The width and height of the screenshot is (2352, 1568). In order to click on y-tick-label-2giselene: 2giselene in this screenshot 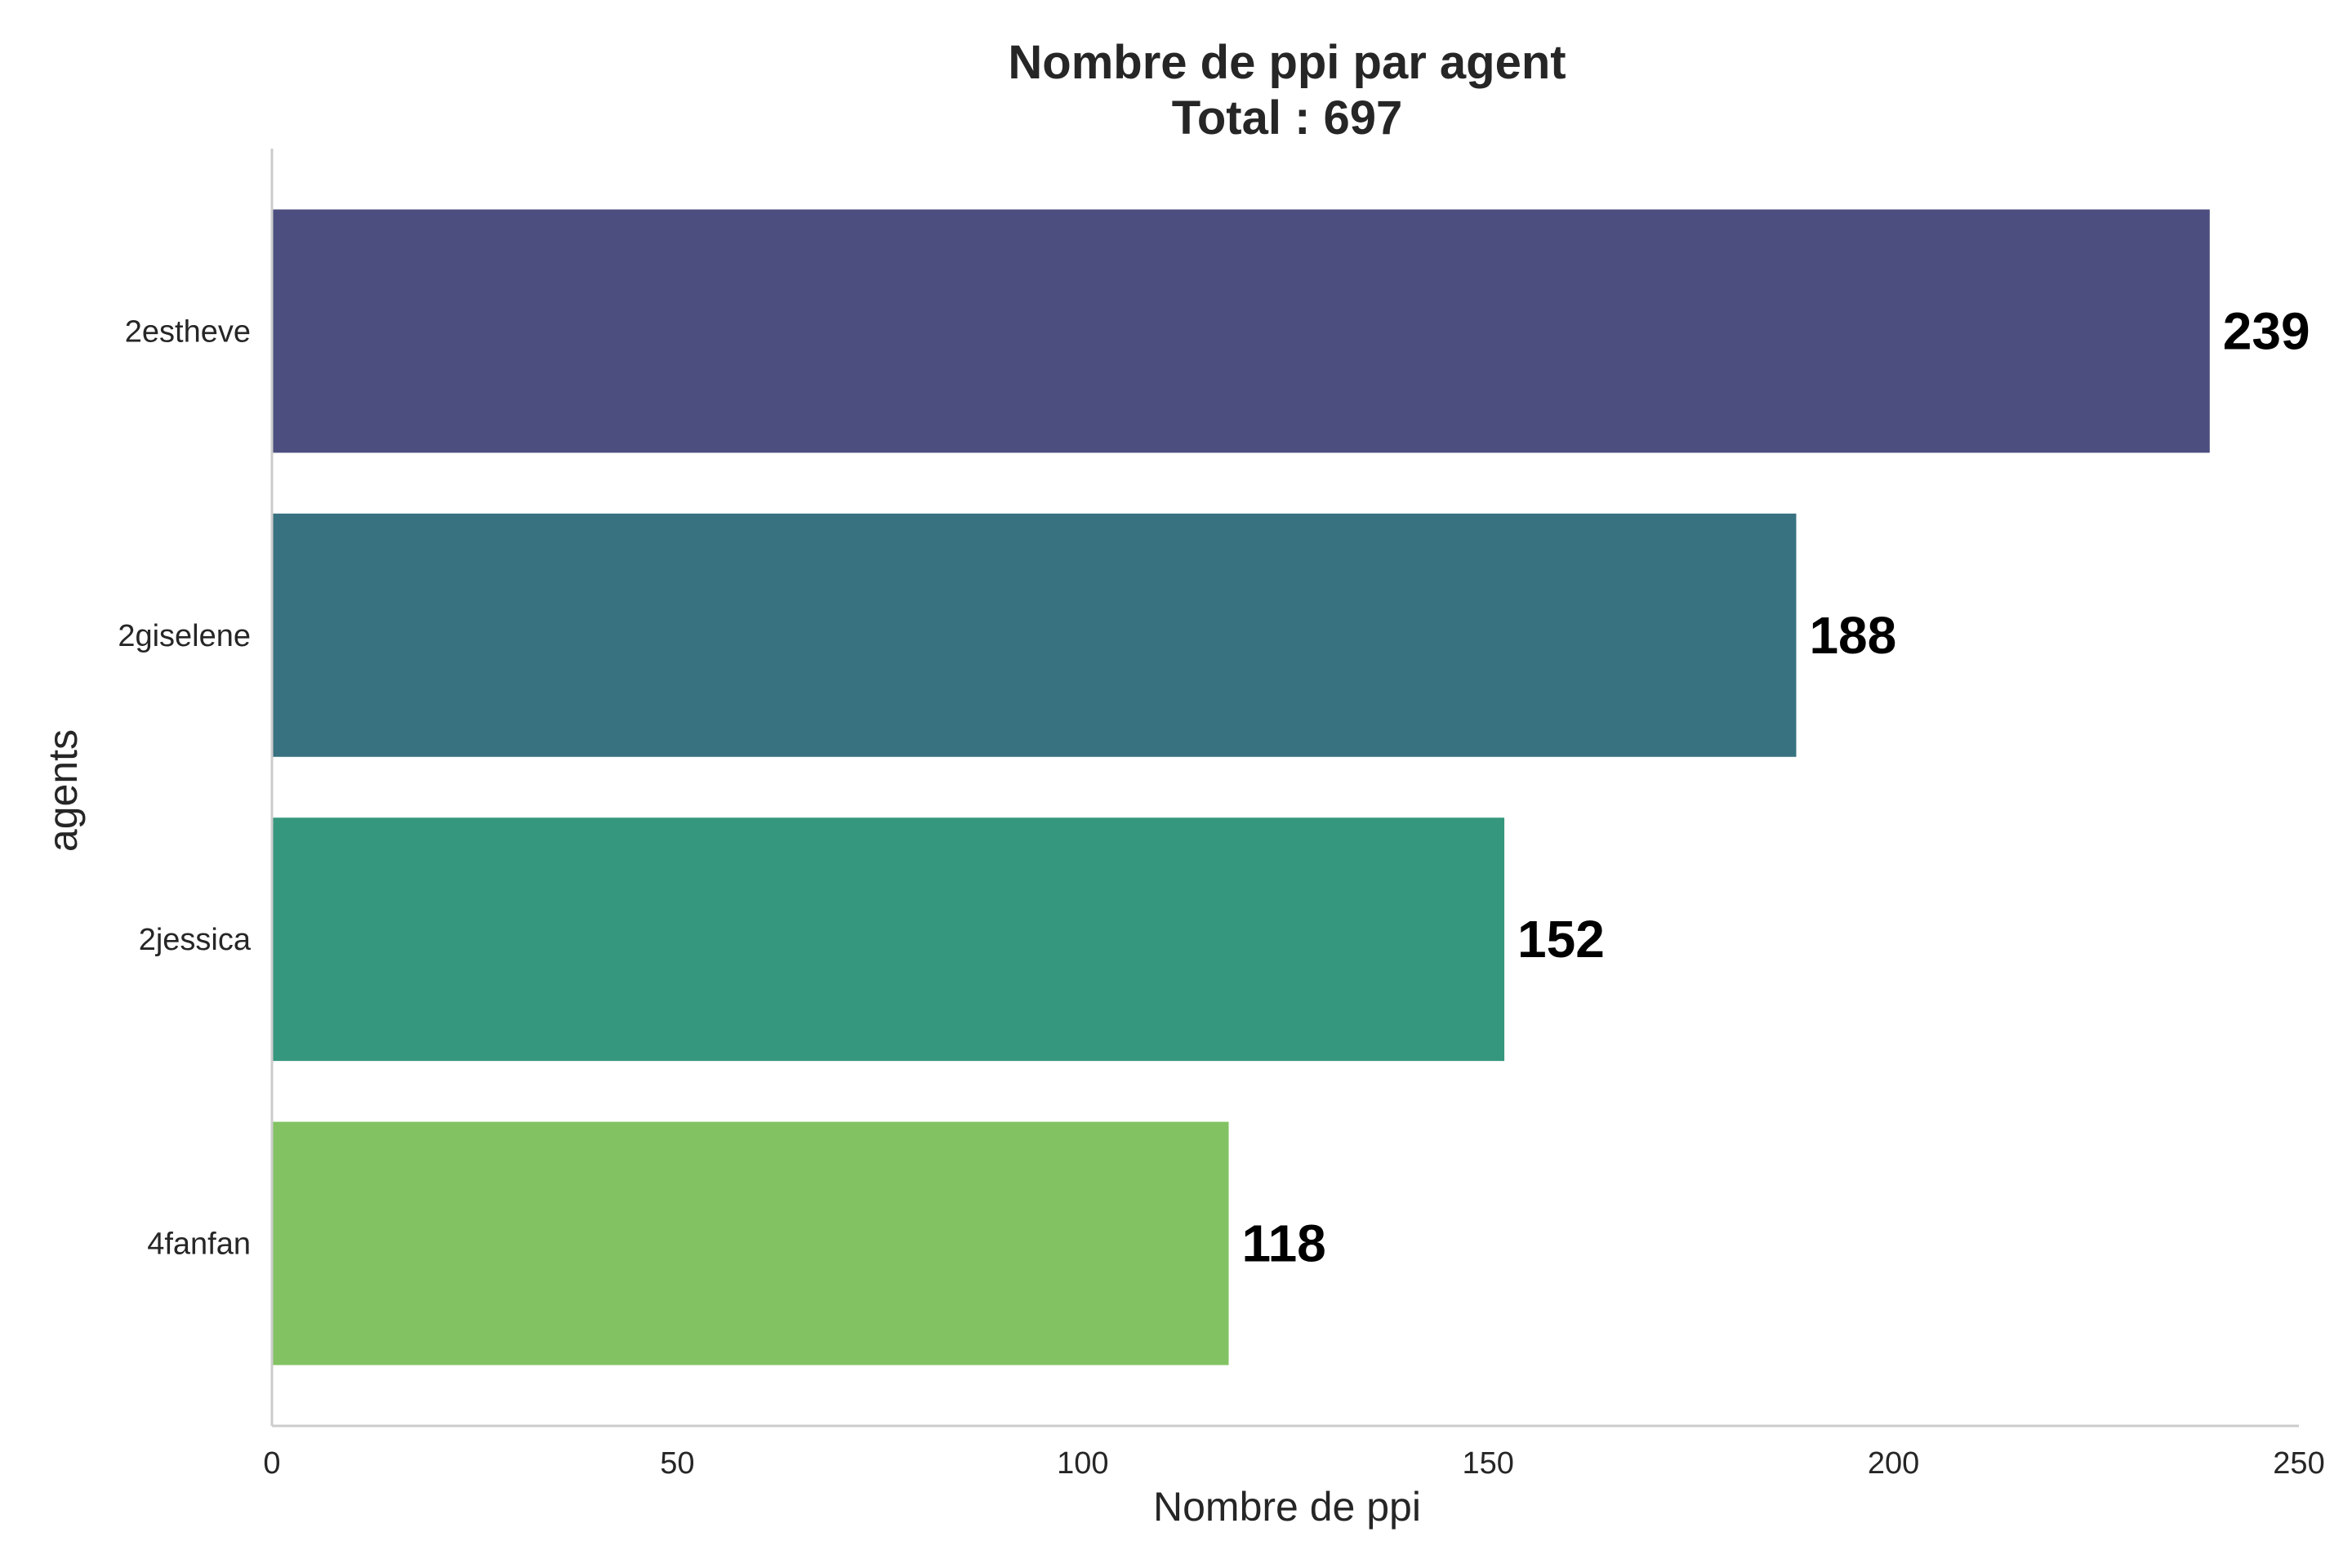, I will do `click(184, 636)`.